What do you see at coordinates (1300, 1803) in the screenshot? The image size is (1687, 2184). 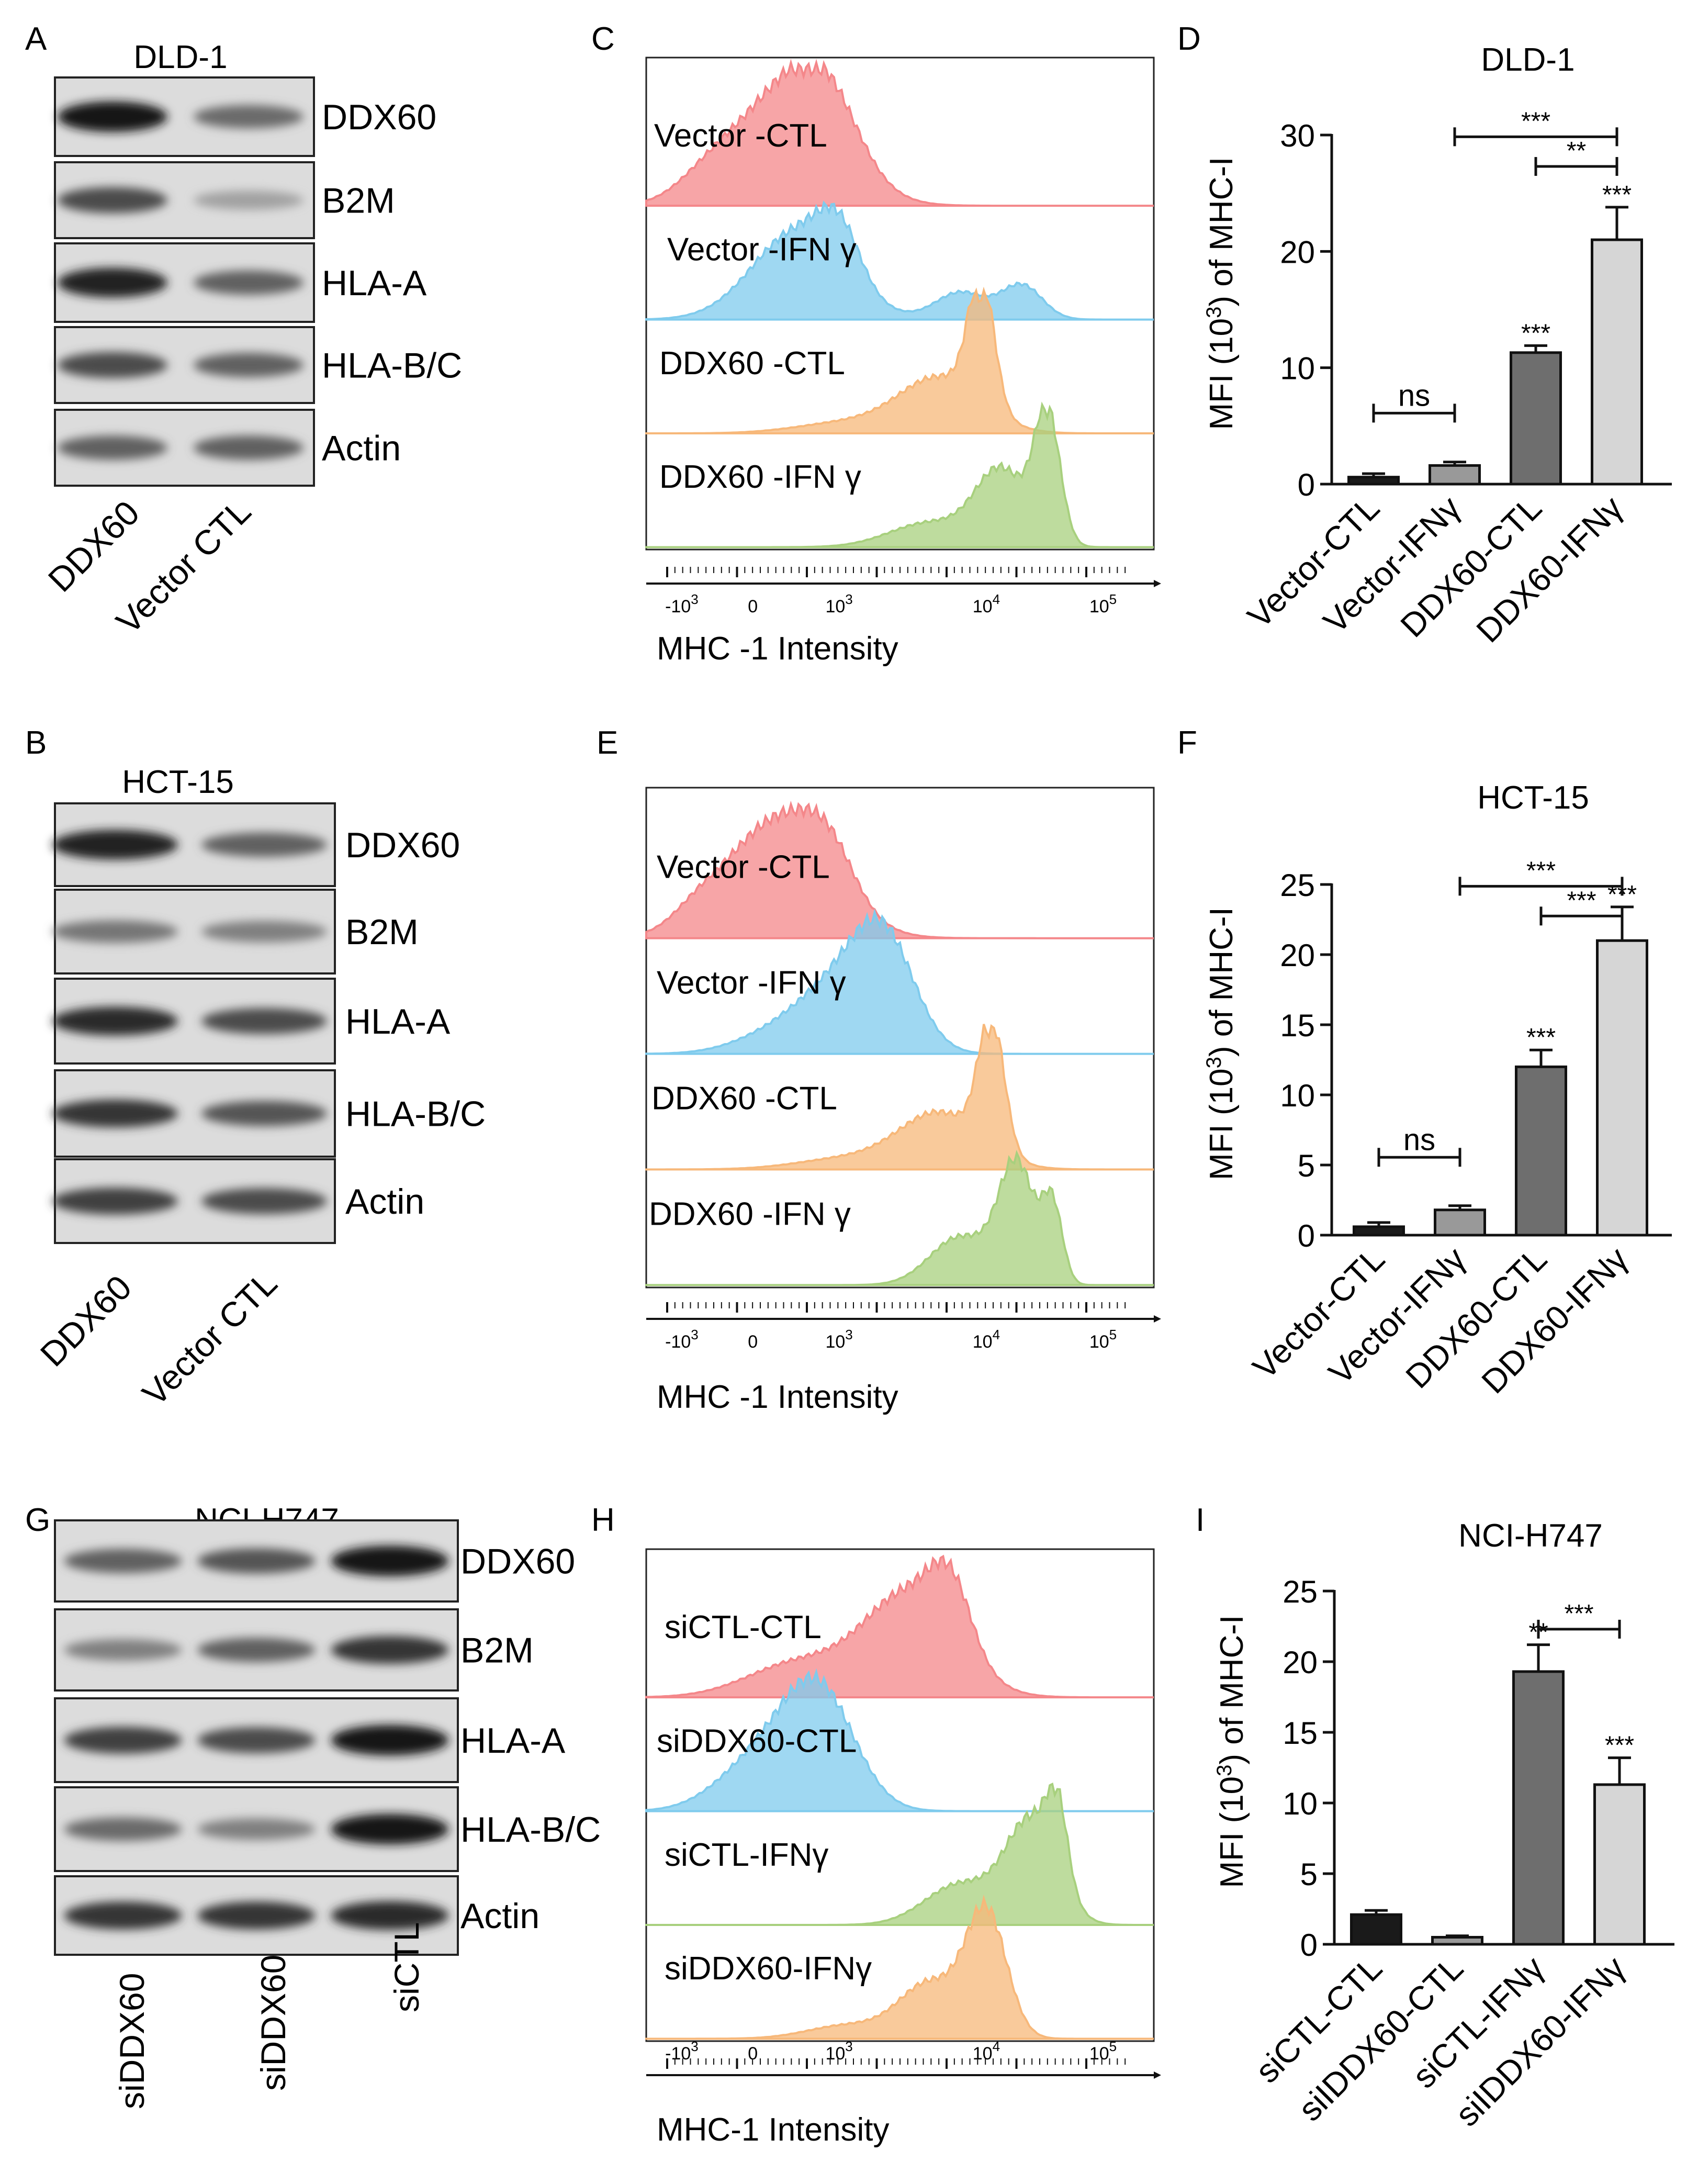 I see `y-tick-label: 10` at bounding box center [1300, 1803].